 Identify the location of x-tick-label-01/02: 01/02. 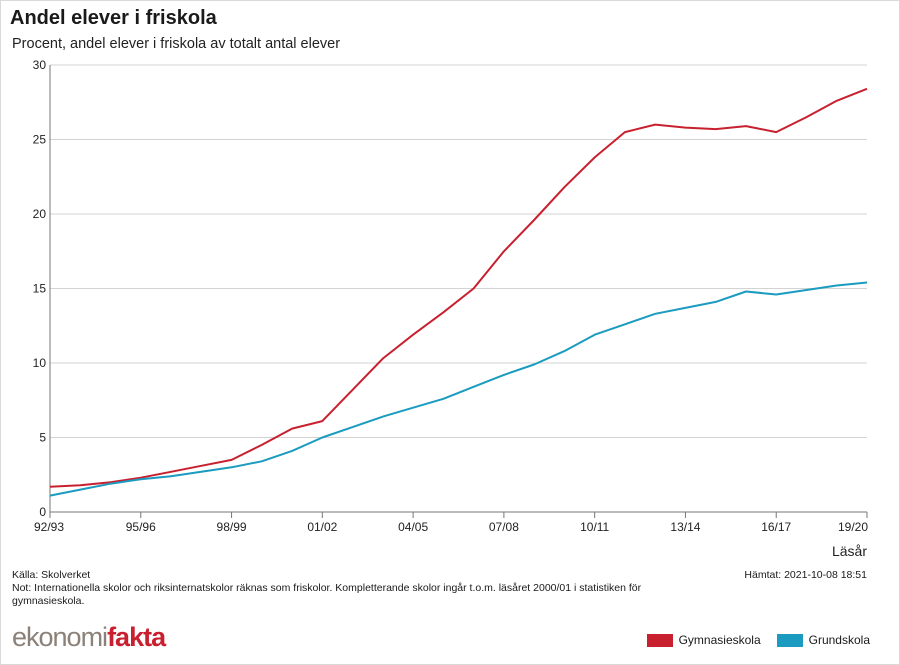
(322, 527).